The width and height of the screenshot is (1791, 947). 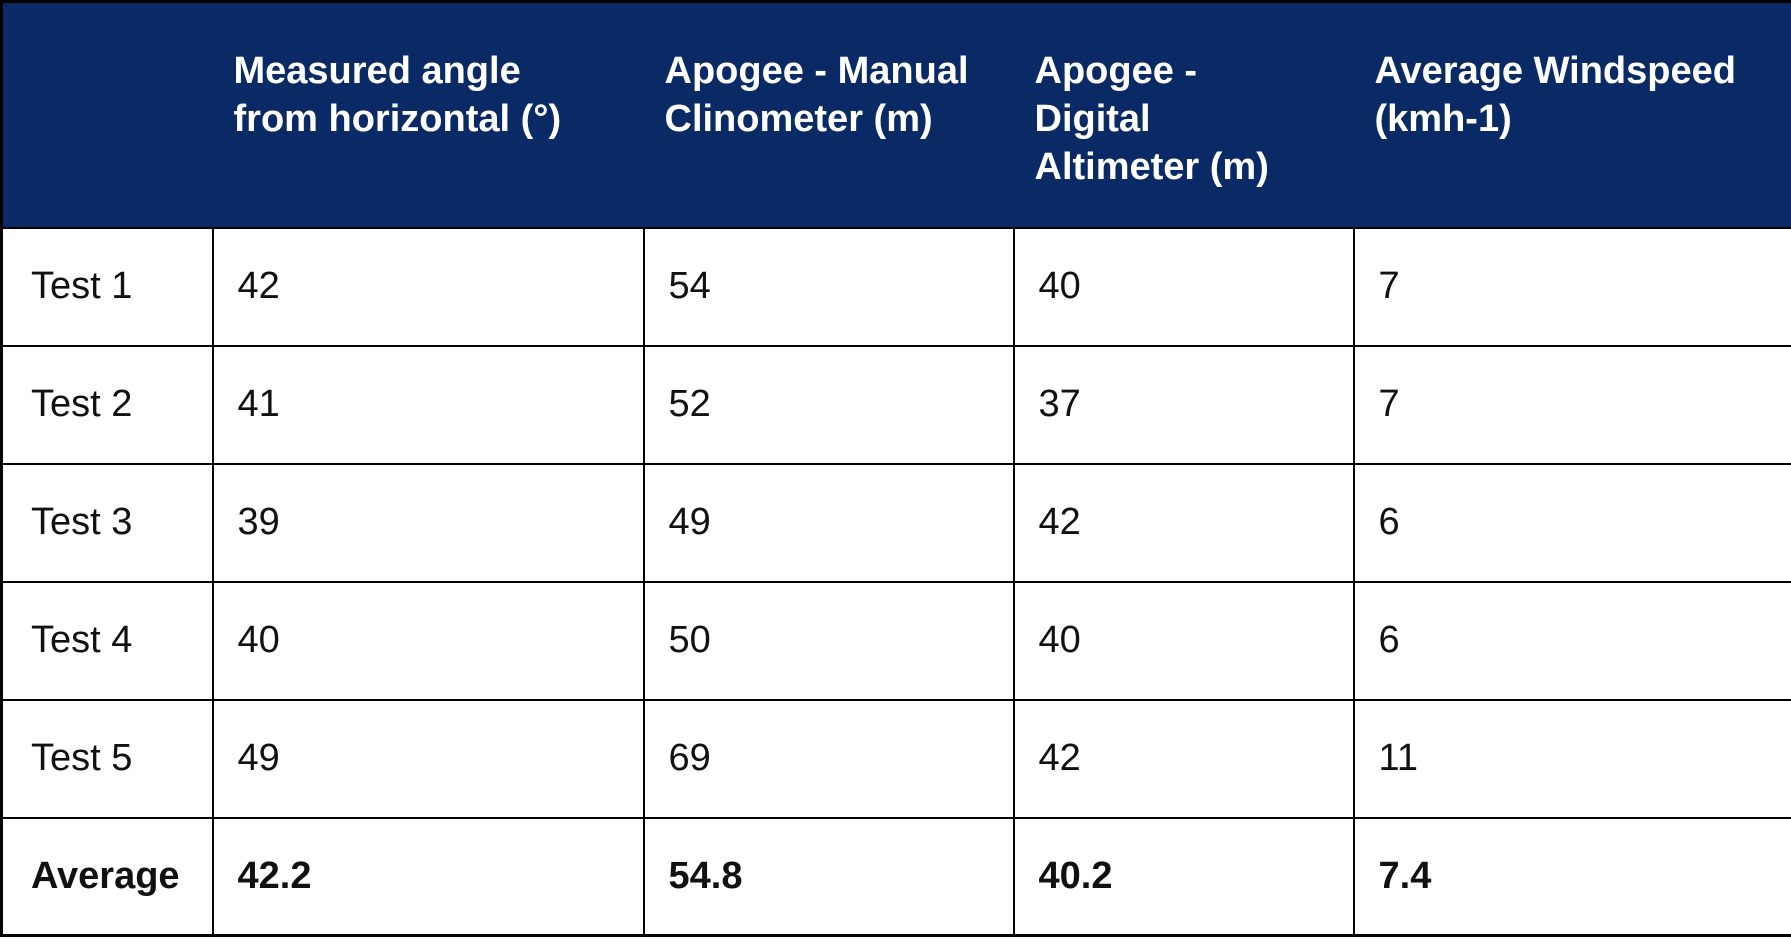 I want to click on cell-windspeed: 11, so click(x=1571, y=758).